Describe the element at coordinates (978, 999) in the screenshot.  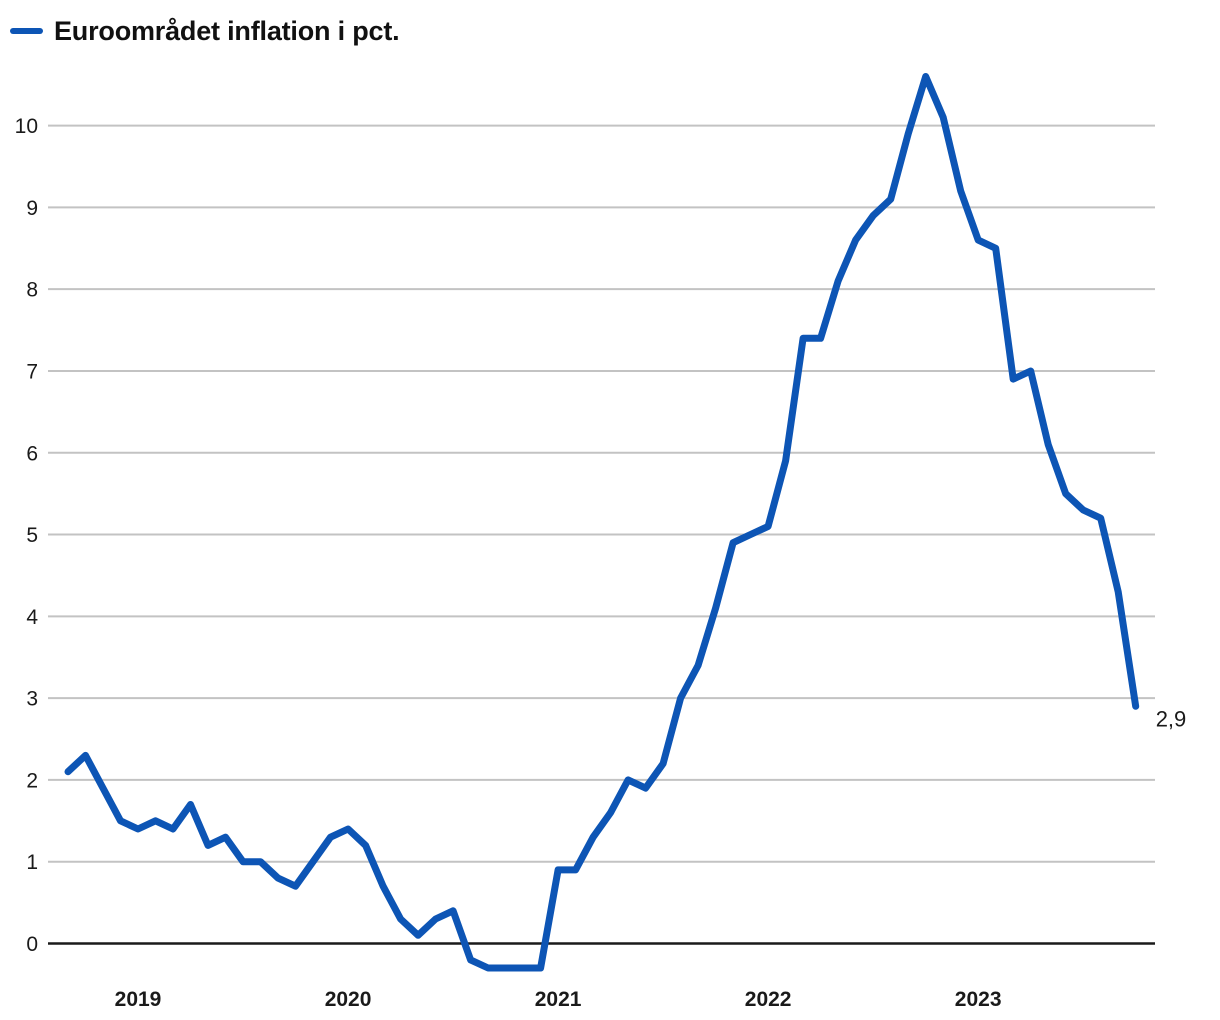
I see `x-axis-year-label: 2023` at that location.